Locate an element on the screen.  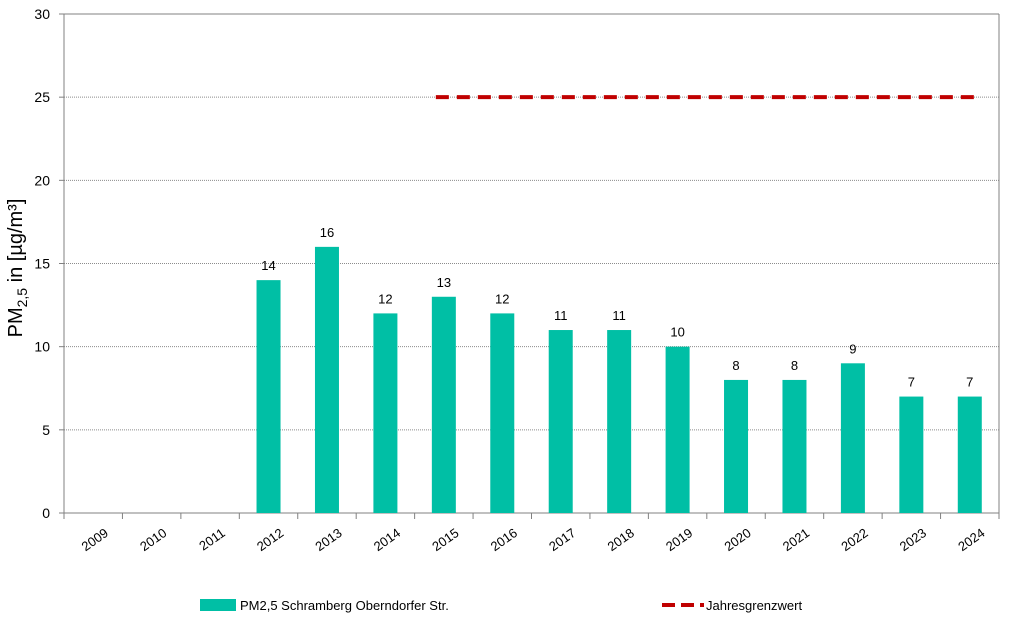
x-tick-label: 2017 is located at coordinates (562, 539).